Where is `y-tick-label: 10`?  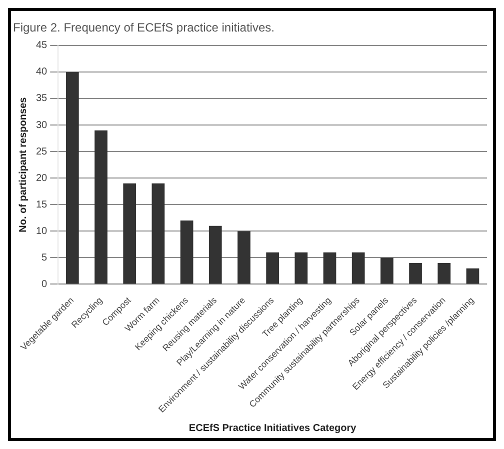 y-tick-label: 10 is located at coordinates (42, 231).